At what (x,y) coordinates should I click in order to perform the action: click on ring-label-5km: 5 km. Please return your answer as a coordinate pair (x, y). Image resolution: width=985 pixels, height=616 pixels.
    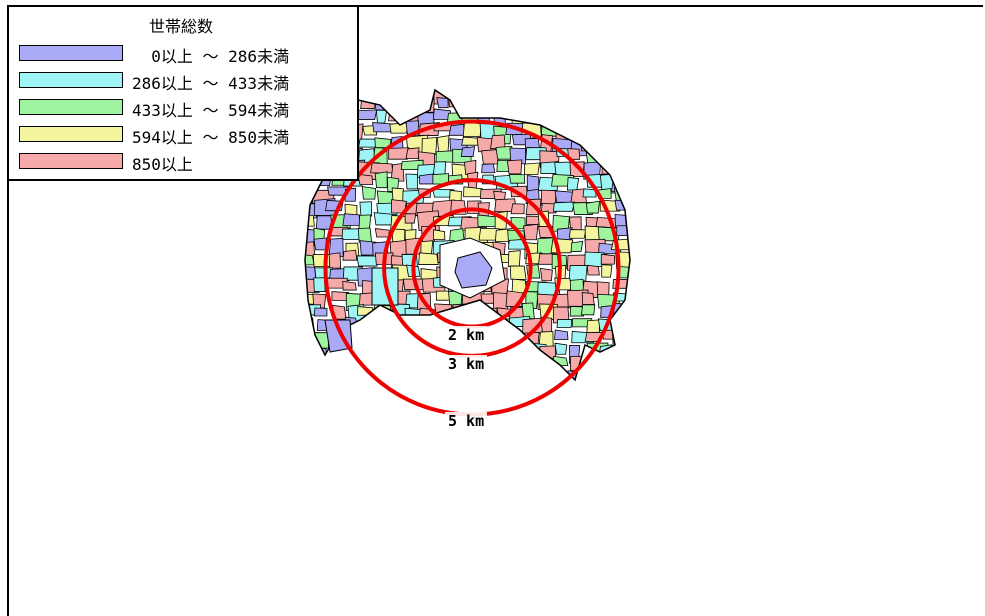
    Looking at the image, I should click on (466, 421).